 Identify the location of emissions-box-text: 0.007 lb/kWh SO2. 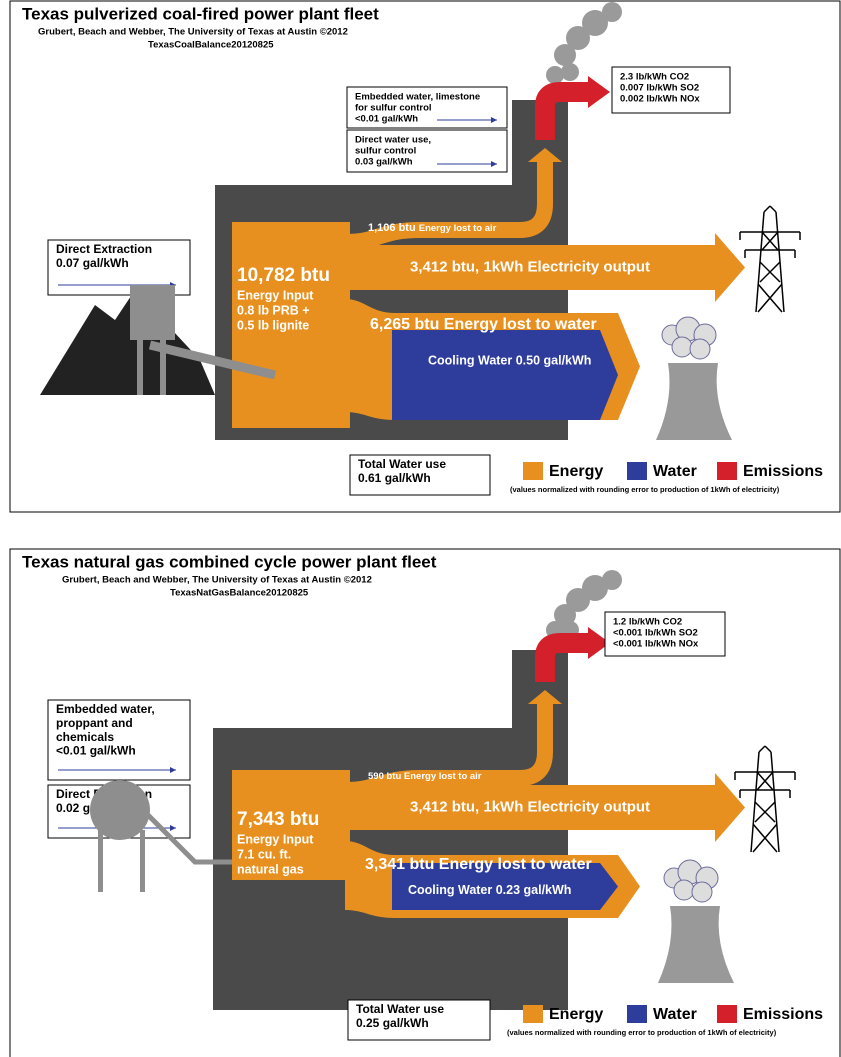
(659, 87).